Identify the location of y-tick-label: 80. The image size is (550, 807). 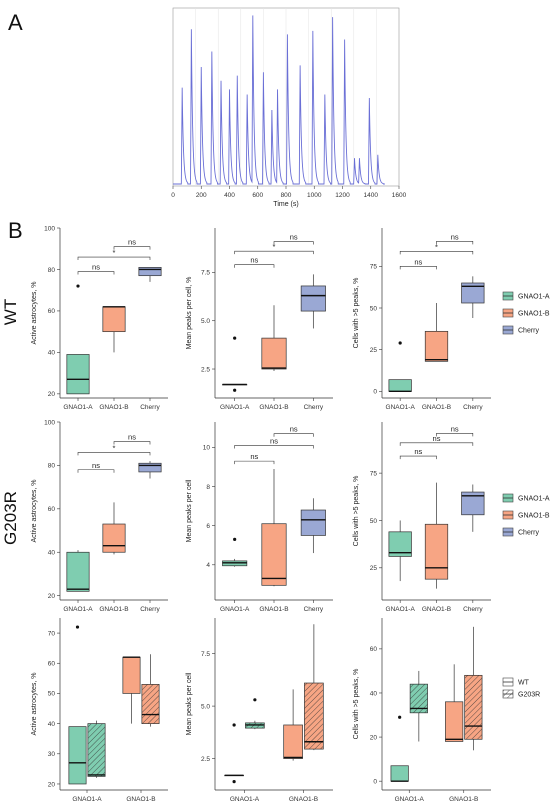
(52, 466).